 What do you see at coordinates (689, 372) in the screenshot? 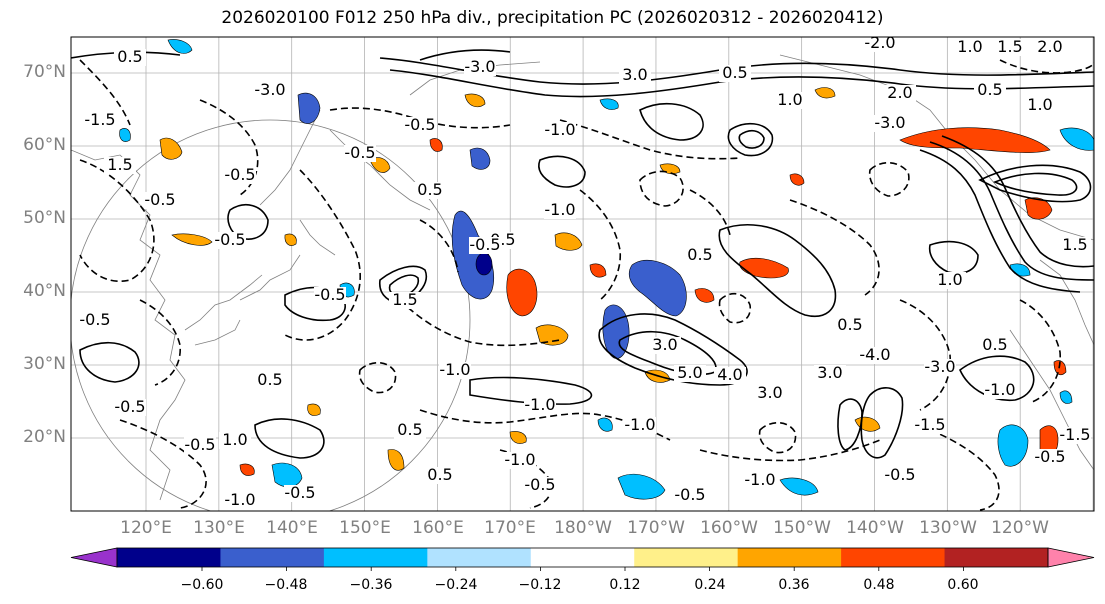
I see `contour-label: 5.0` at bounding box center [689, 372].